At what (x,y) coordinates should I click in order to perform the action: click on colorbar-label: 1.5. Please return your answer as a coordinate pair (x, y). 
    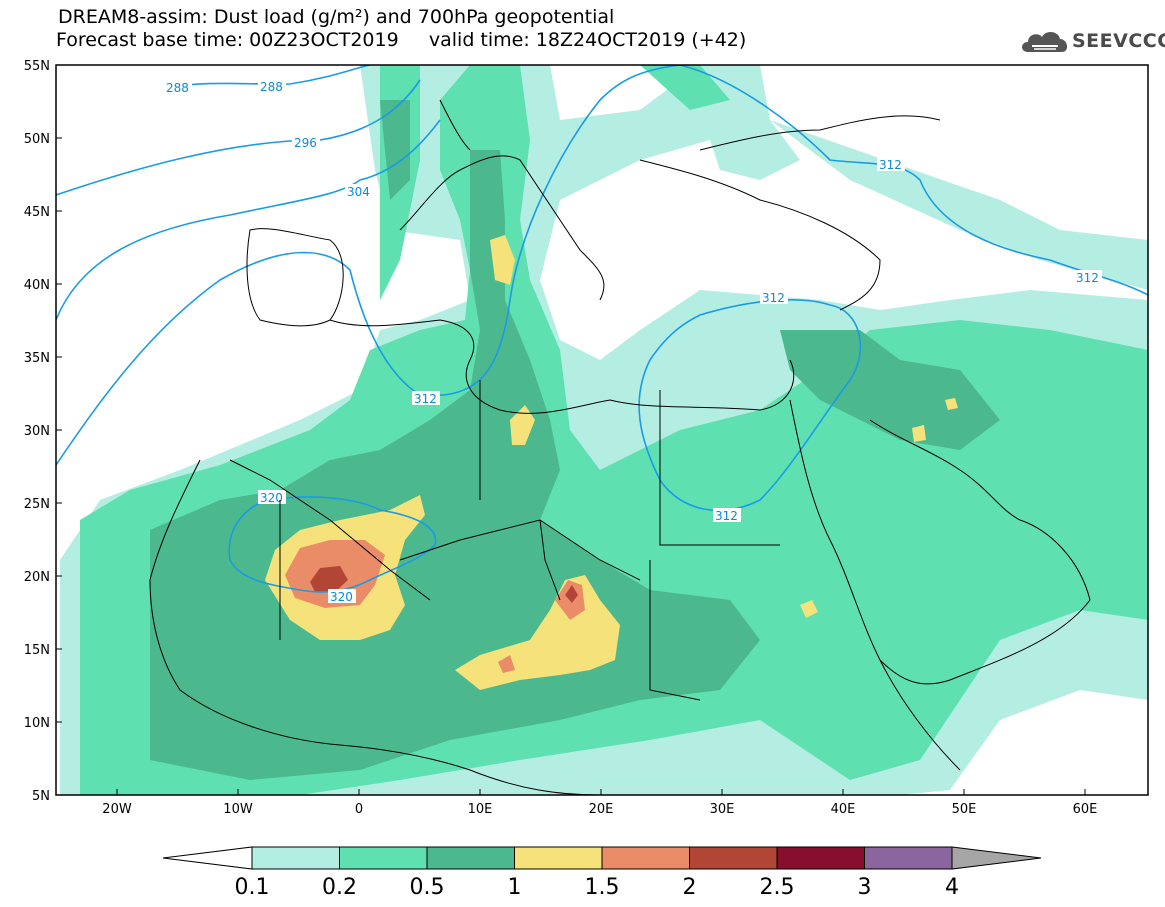
    Looking at the image, I should click on (602, 887).